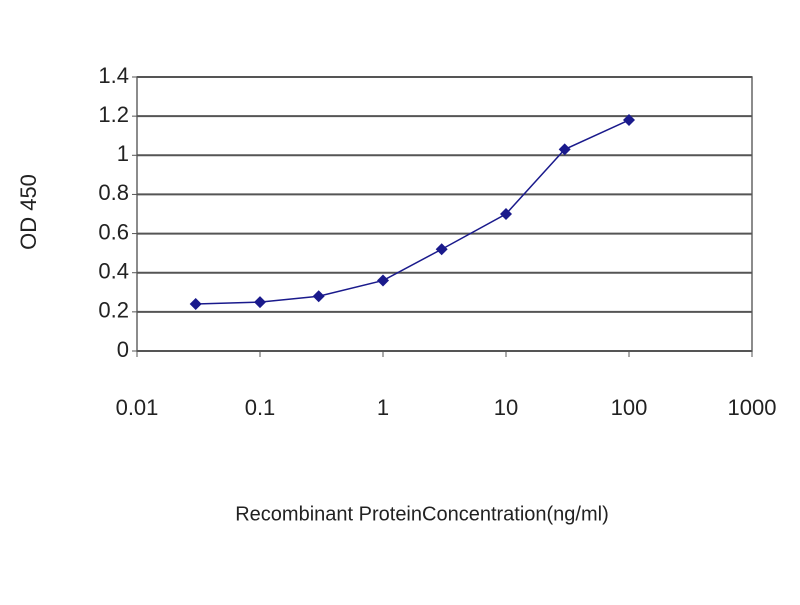  Describe the element at coordinates (260, 407) in the screenshot. I see `x-tick-label: 0.1` at that location.